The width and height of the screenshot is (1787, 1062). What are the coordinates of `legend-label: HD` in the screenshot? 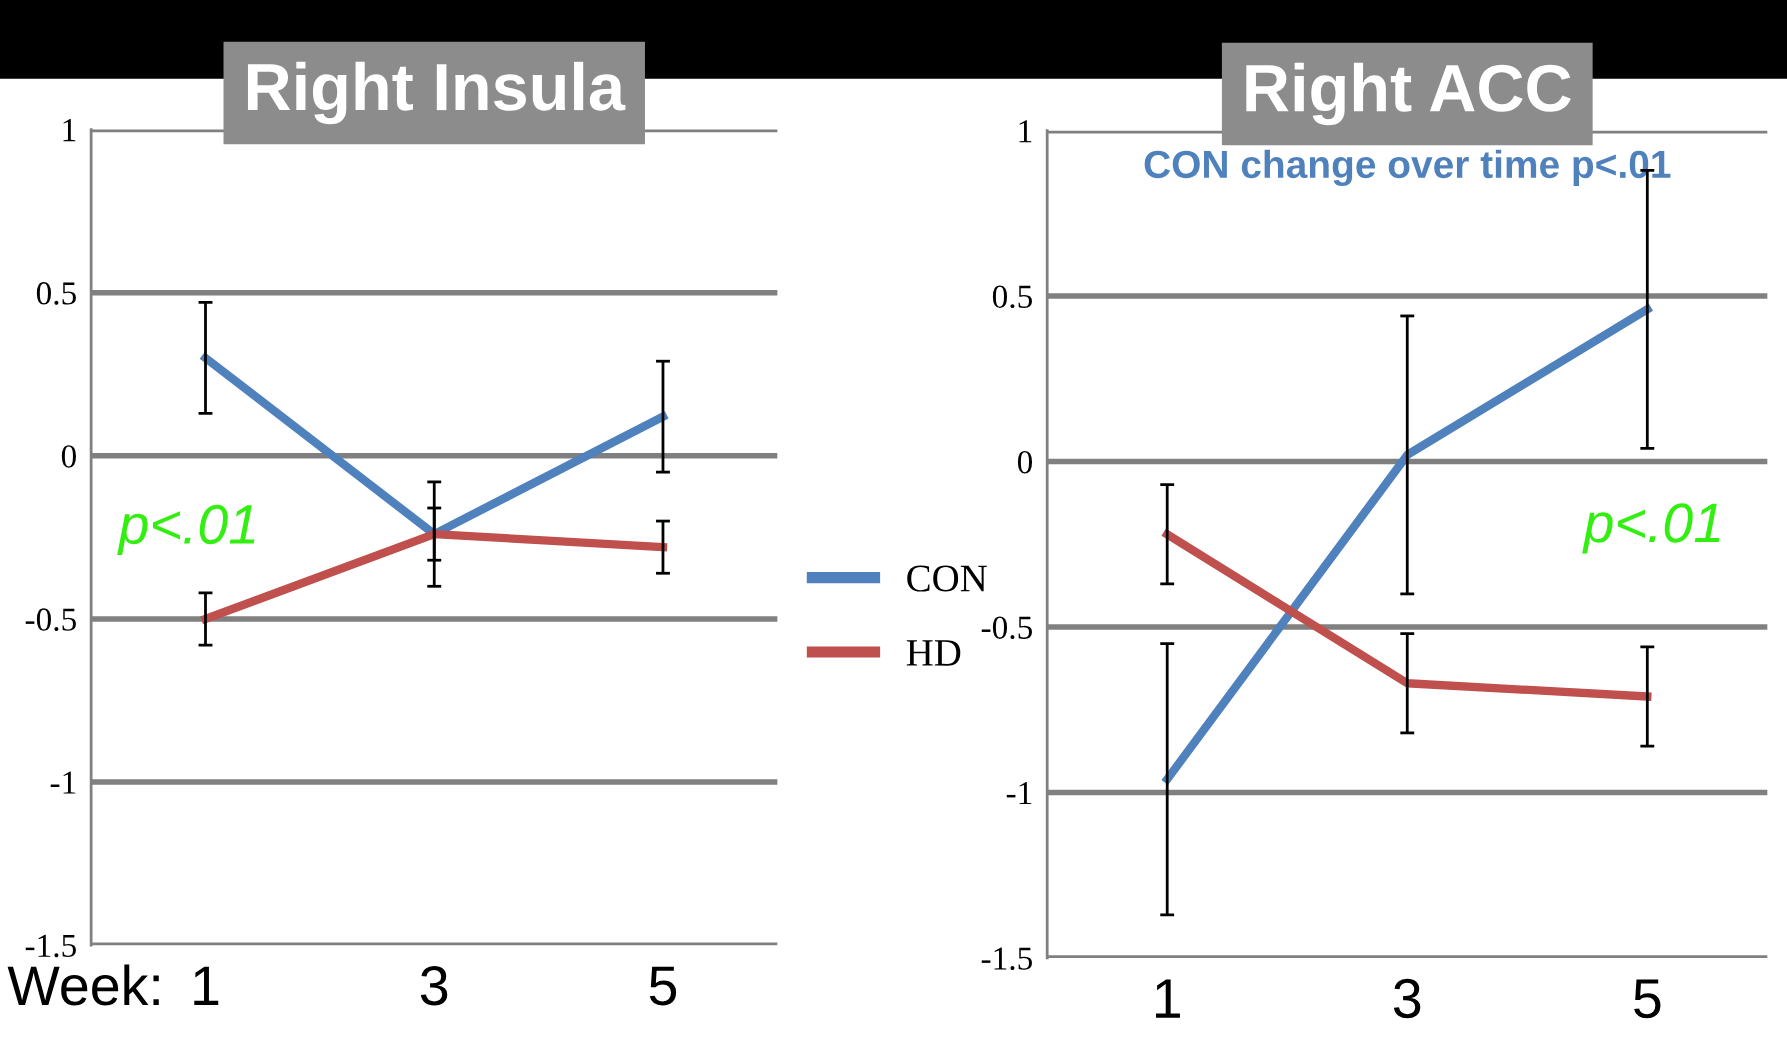 It's located at (933, 653).